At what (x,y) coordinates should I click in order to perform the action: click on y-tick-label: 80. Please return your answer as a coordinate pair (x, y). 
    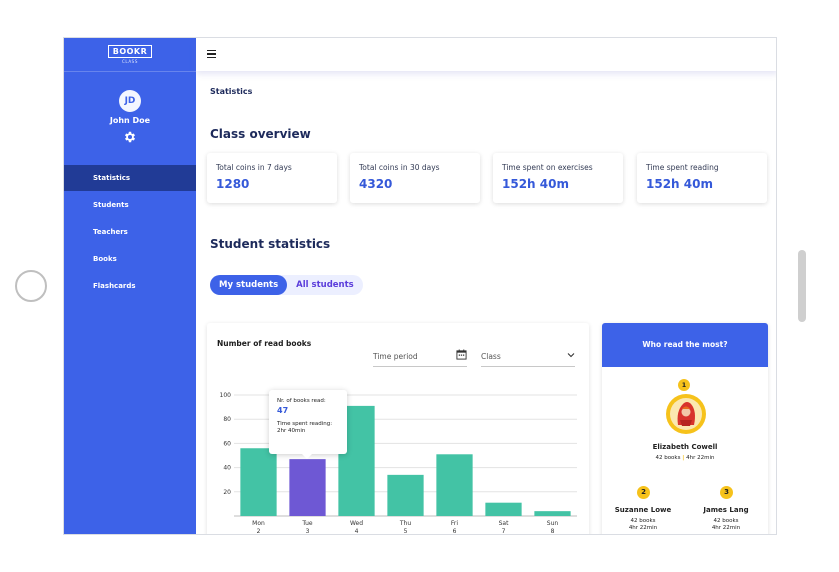
    Looking at the image, I should click on (227, 419).